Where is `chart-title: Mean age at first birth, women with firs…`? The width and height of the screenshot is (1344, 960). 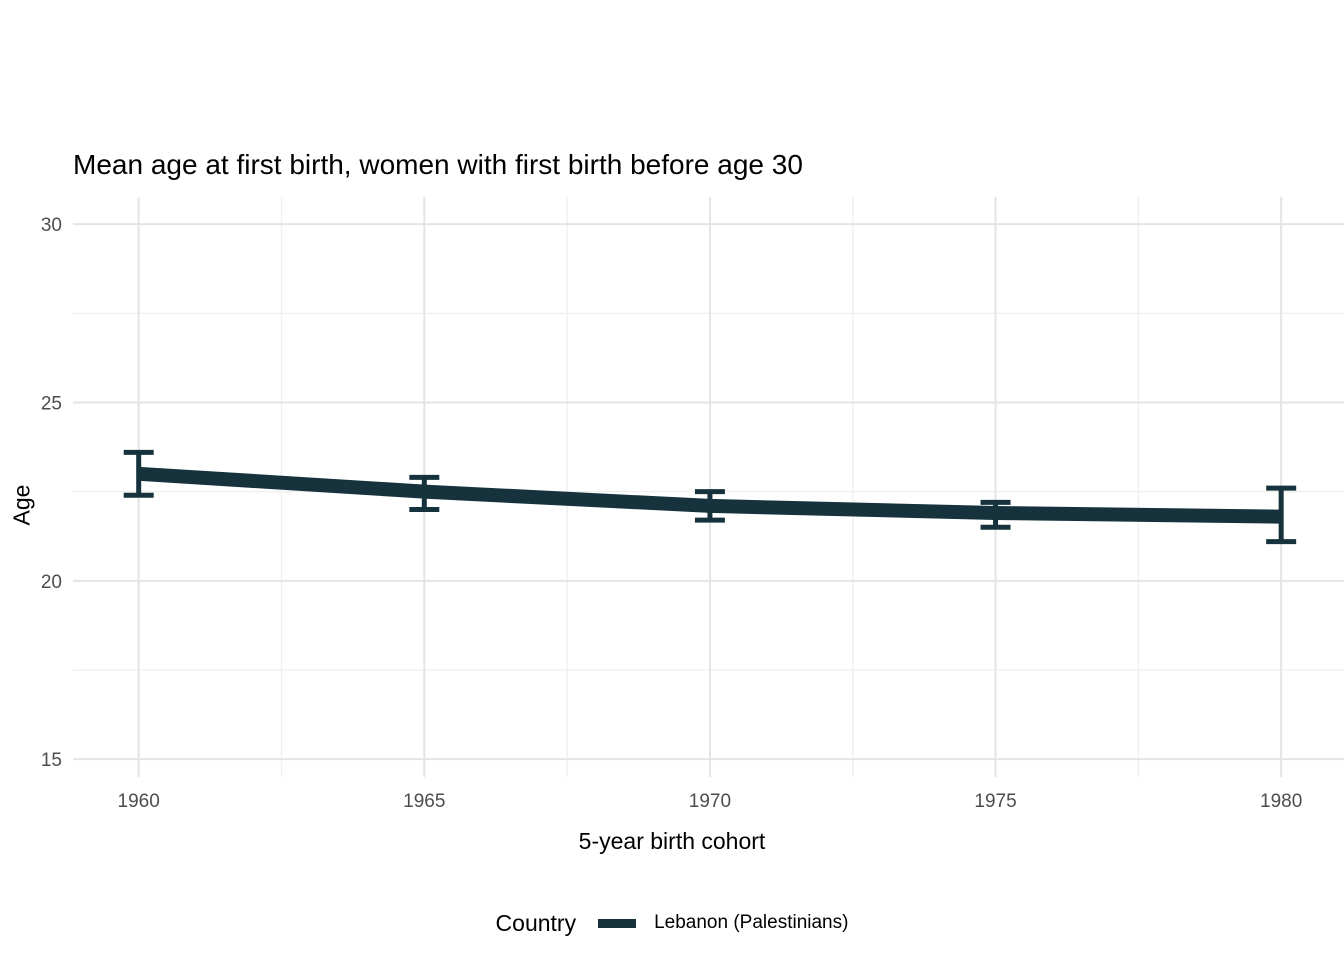 chart-title: Mean age at first birth, women with firs… is located at coordinates (438, 164).